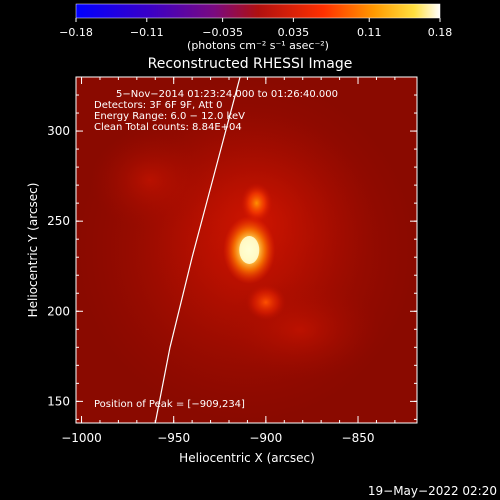 The image size is (500, 500). I want to click on x-tick-label: −850, so click(358, 438).